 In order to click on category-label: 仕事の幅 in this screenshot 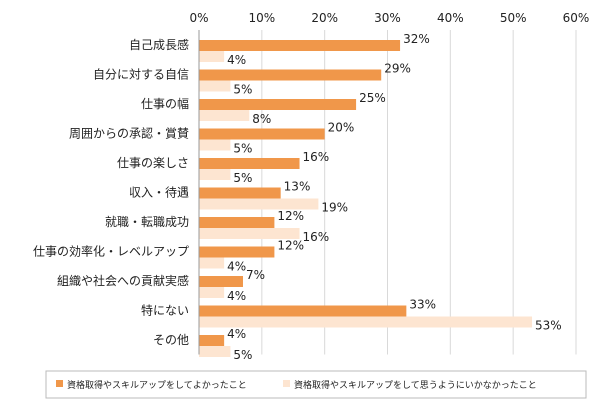, I will do `click(165, 103)`.